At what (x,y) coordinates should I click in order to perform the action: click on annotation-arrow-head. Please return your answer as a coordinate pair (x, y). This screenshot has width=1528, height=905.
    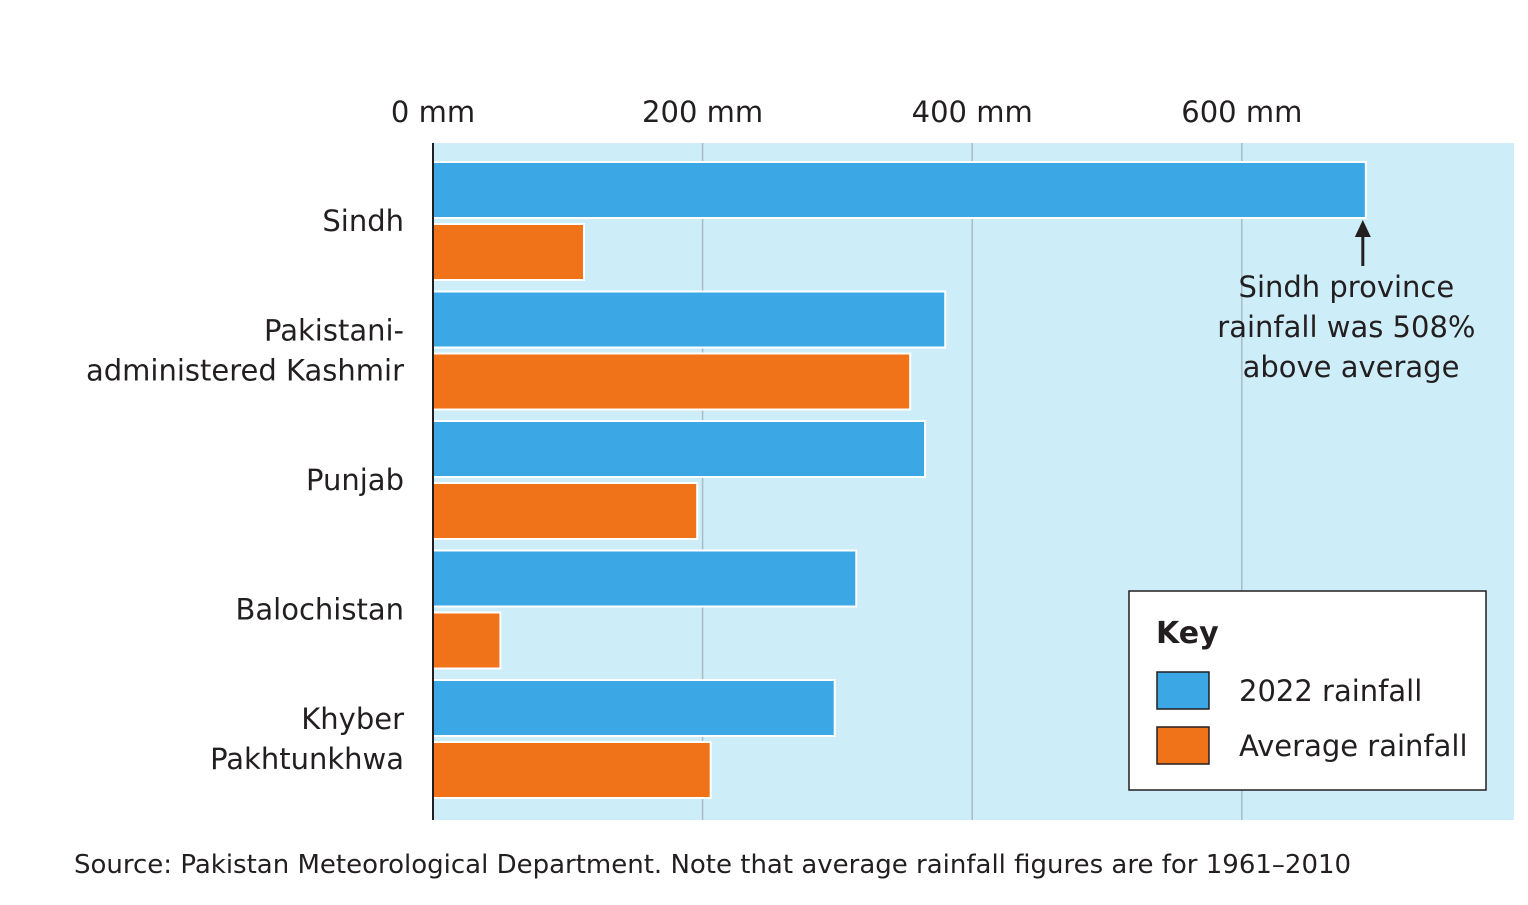
    Looking at the image, I should click on (1362, 228).